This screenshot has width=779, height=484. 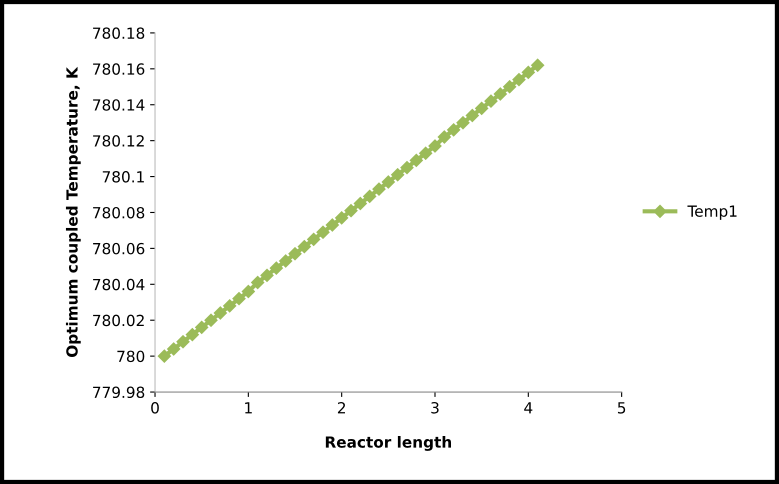 I want to click on y-tick-label: 780.14, so click(x=118, y=105).